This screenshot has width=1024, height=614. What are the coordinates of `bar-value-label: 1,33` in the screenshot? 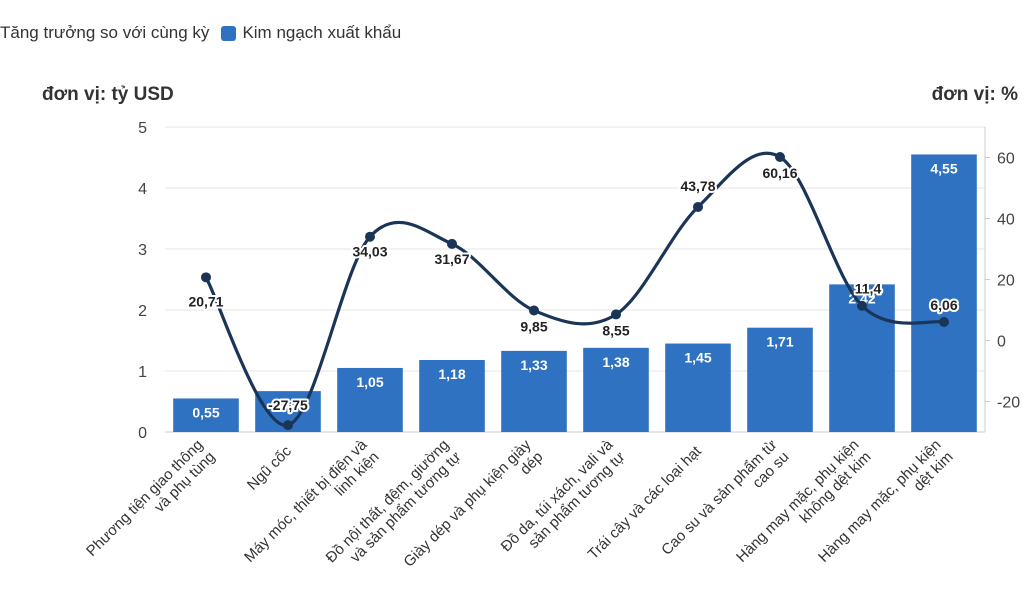 It's located at (533, 365).